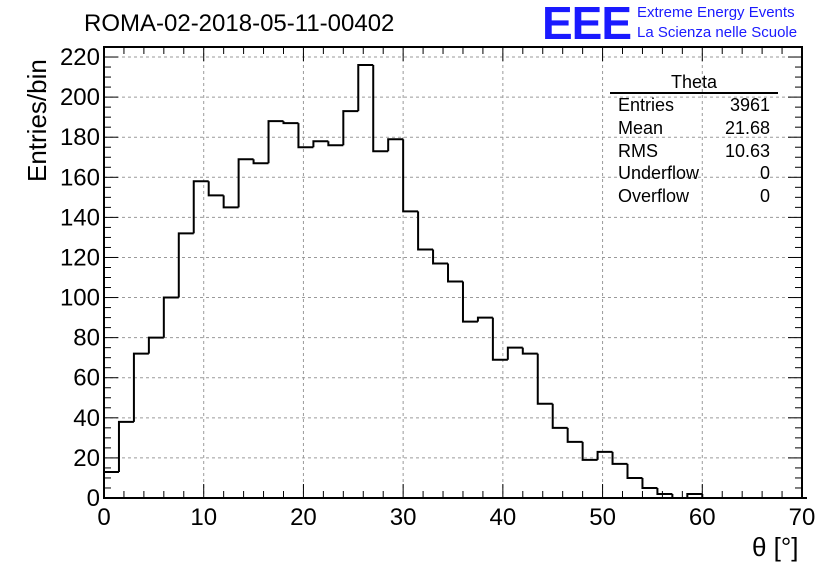  Describe the element at coordinates (86, 458) in the screenshot. I see `y-tick-label: 20` at that location.